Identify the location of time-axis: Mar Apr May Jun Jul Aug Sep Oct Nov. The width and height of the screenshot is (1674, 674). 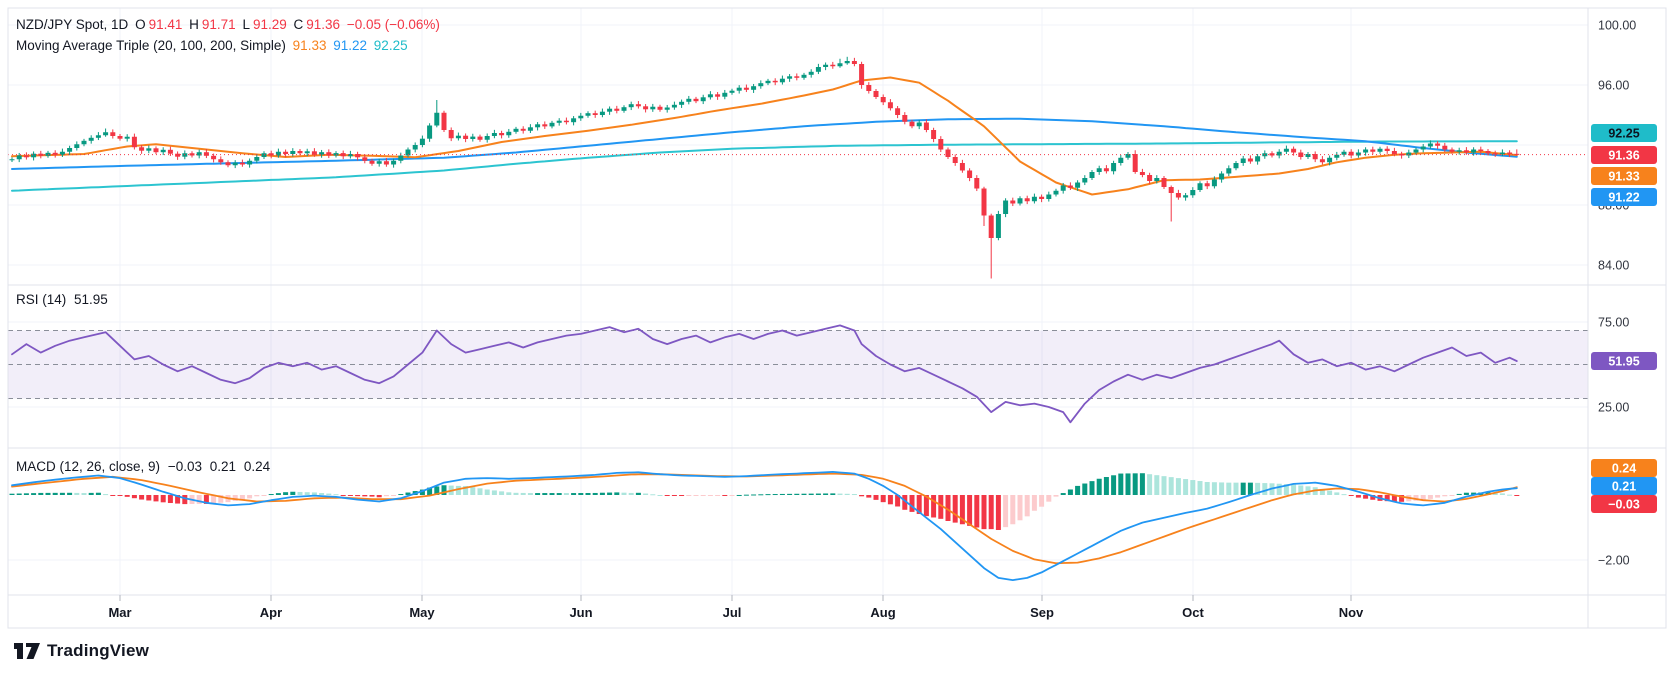
(736, 607).